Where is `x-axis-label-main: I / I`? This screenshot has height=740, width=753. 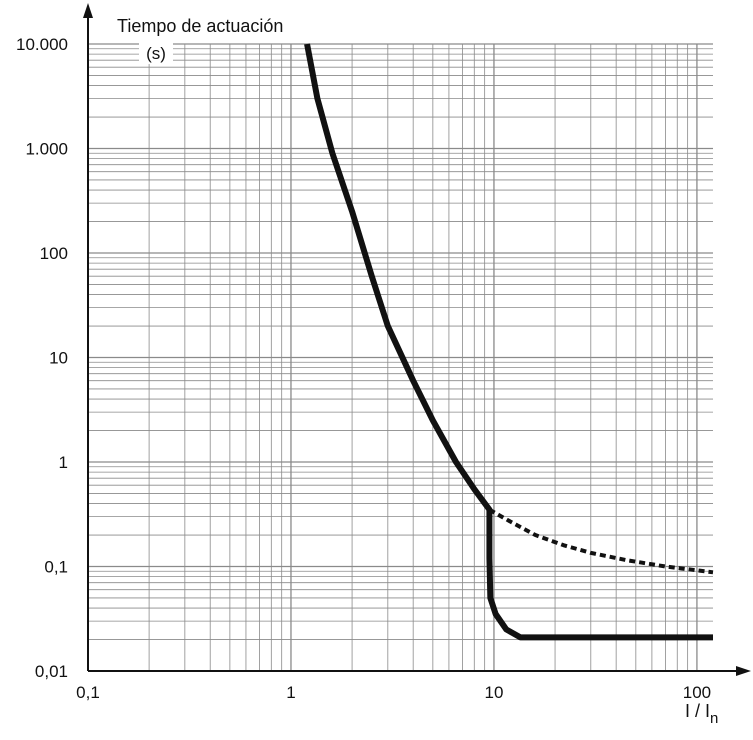 x-axis-label-main: I / I is located at coordinates (697, 711).